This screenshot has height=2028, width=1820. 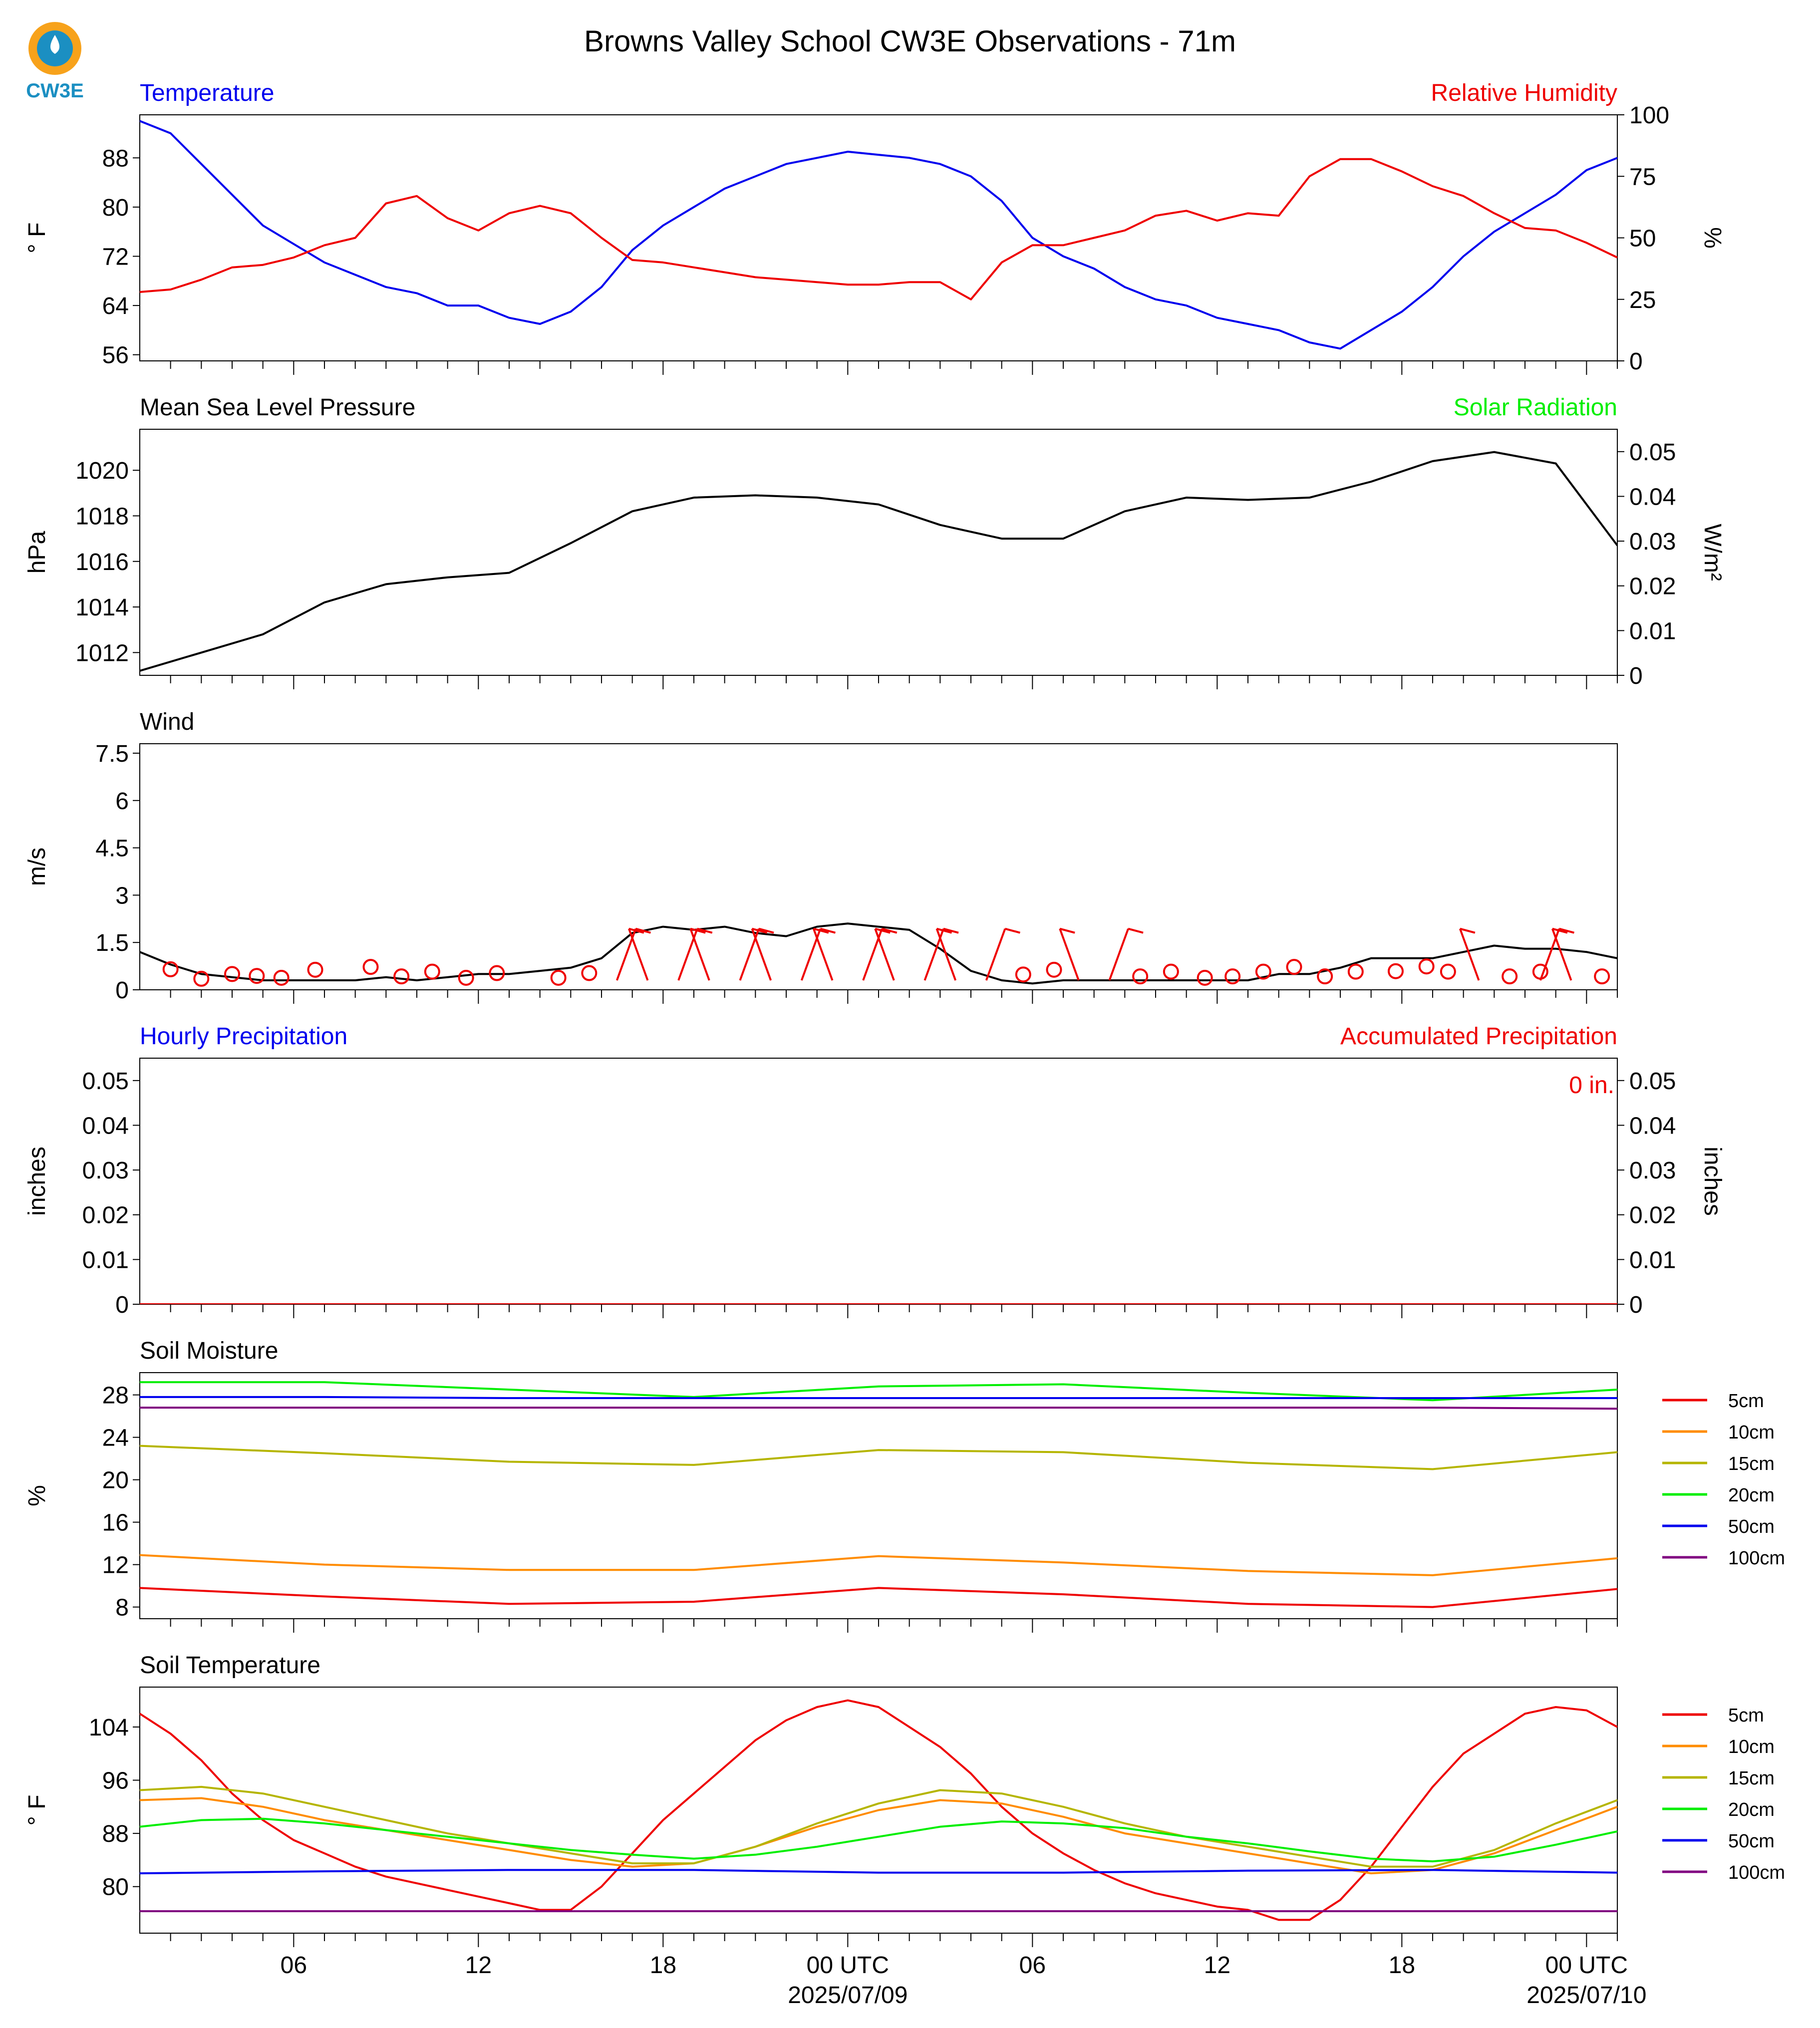 I want to click on legend-label: 15cm, so click(x=1751, y=1778).